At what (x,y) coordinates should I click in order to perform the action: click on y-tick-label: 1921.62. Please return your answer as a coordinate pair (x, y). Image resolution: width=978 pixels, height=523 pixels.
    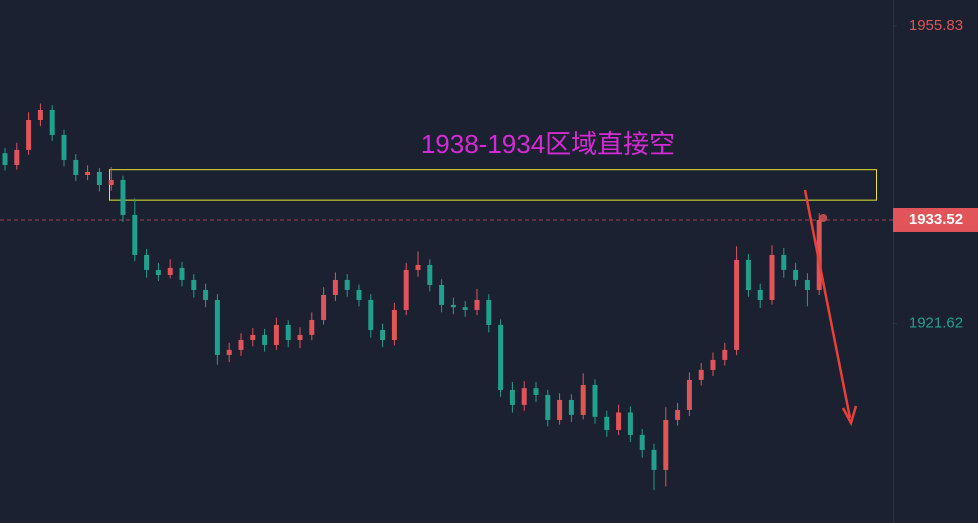
    Looking at the image, I should click on (936, 323).